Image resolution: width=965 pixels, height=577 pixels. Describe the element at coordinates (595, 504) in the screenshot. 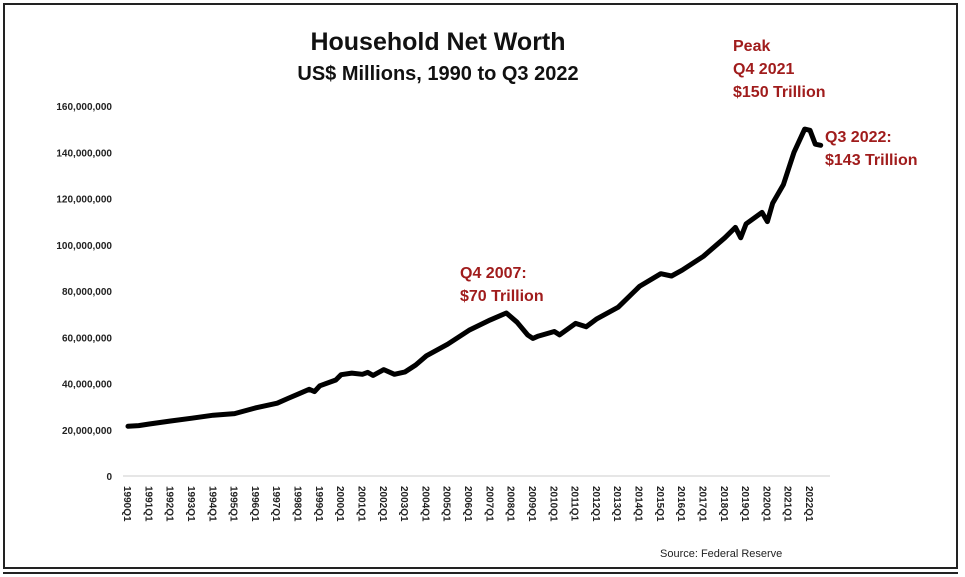

I see `x-tick-label: 2012Q1` at that location.